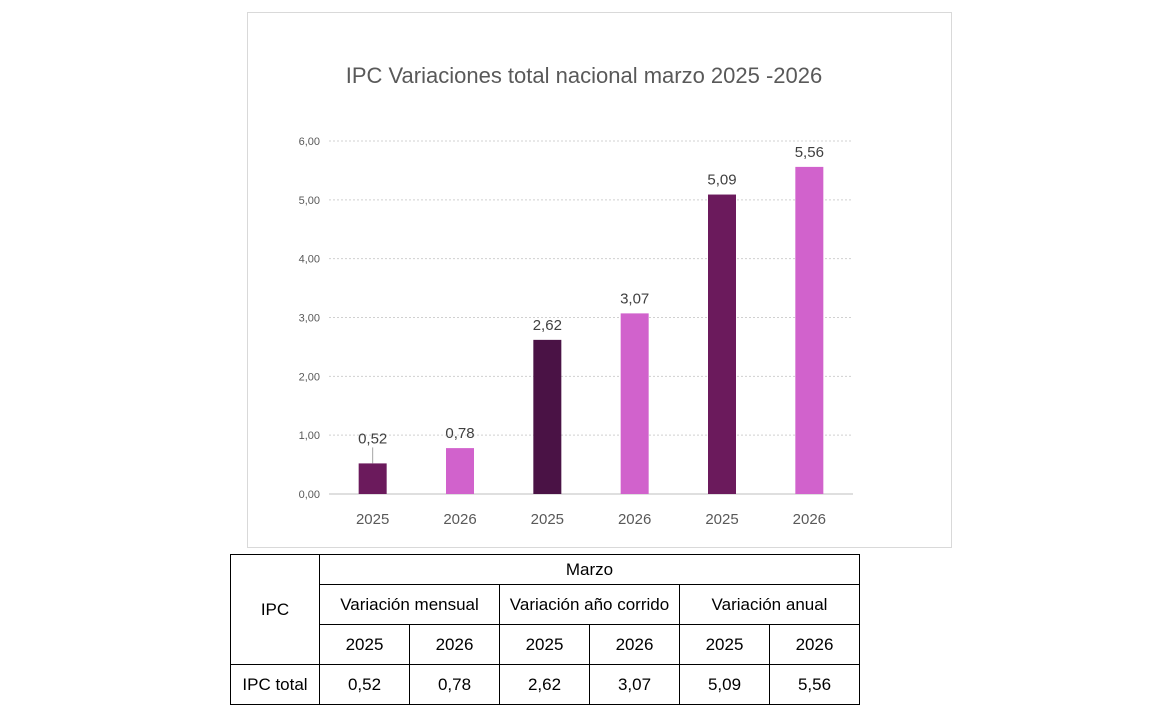 The image size is (1153, 724). I want to click on data-label: 0,52, so click(372, 438).